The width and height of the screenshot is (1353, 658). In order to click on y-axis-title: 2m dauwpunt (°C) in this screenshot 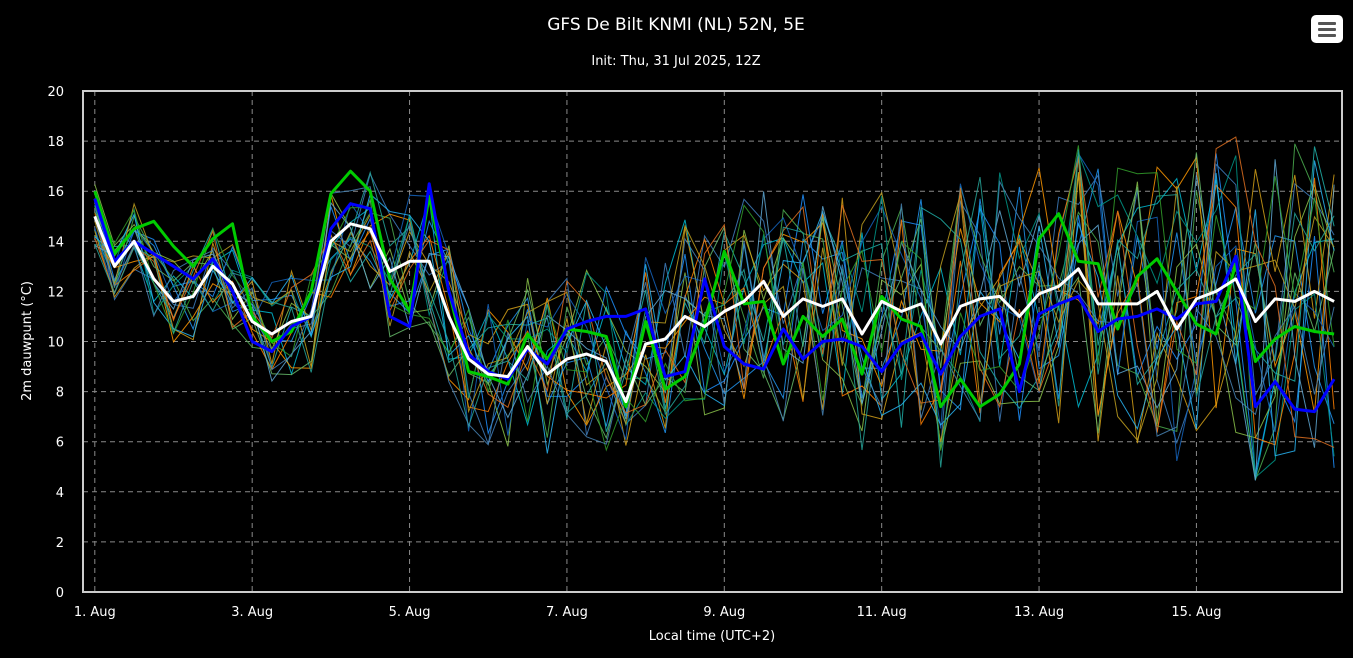, I will do `click(27, 341)`.